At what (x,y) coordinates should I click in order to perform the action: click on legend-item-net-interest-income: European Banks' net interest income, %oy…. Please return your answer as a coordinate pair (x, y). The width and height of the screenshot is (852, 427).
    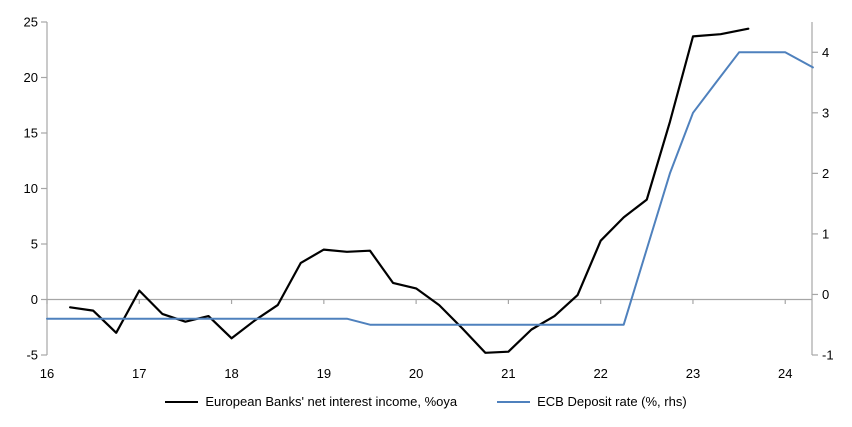
    Looking at the image, I should click on (311, 402).